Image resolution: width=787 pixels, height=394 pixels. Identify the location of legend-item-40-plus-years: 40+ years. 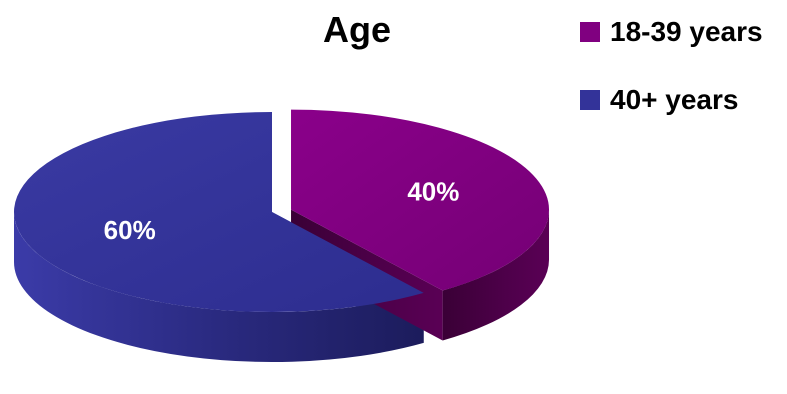
(680, 100).